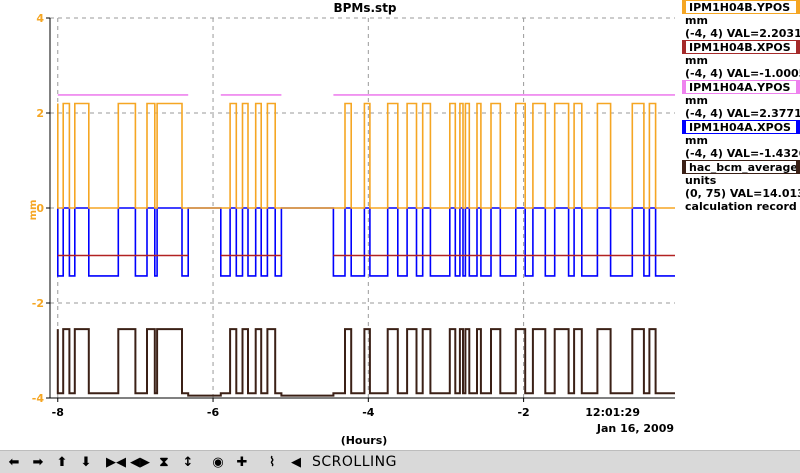 Image resolution: width=800 pixels, height=473 pixels. I want to click on series-line-hac_bcm_average, so click(365, 362).